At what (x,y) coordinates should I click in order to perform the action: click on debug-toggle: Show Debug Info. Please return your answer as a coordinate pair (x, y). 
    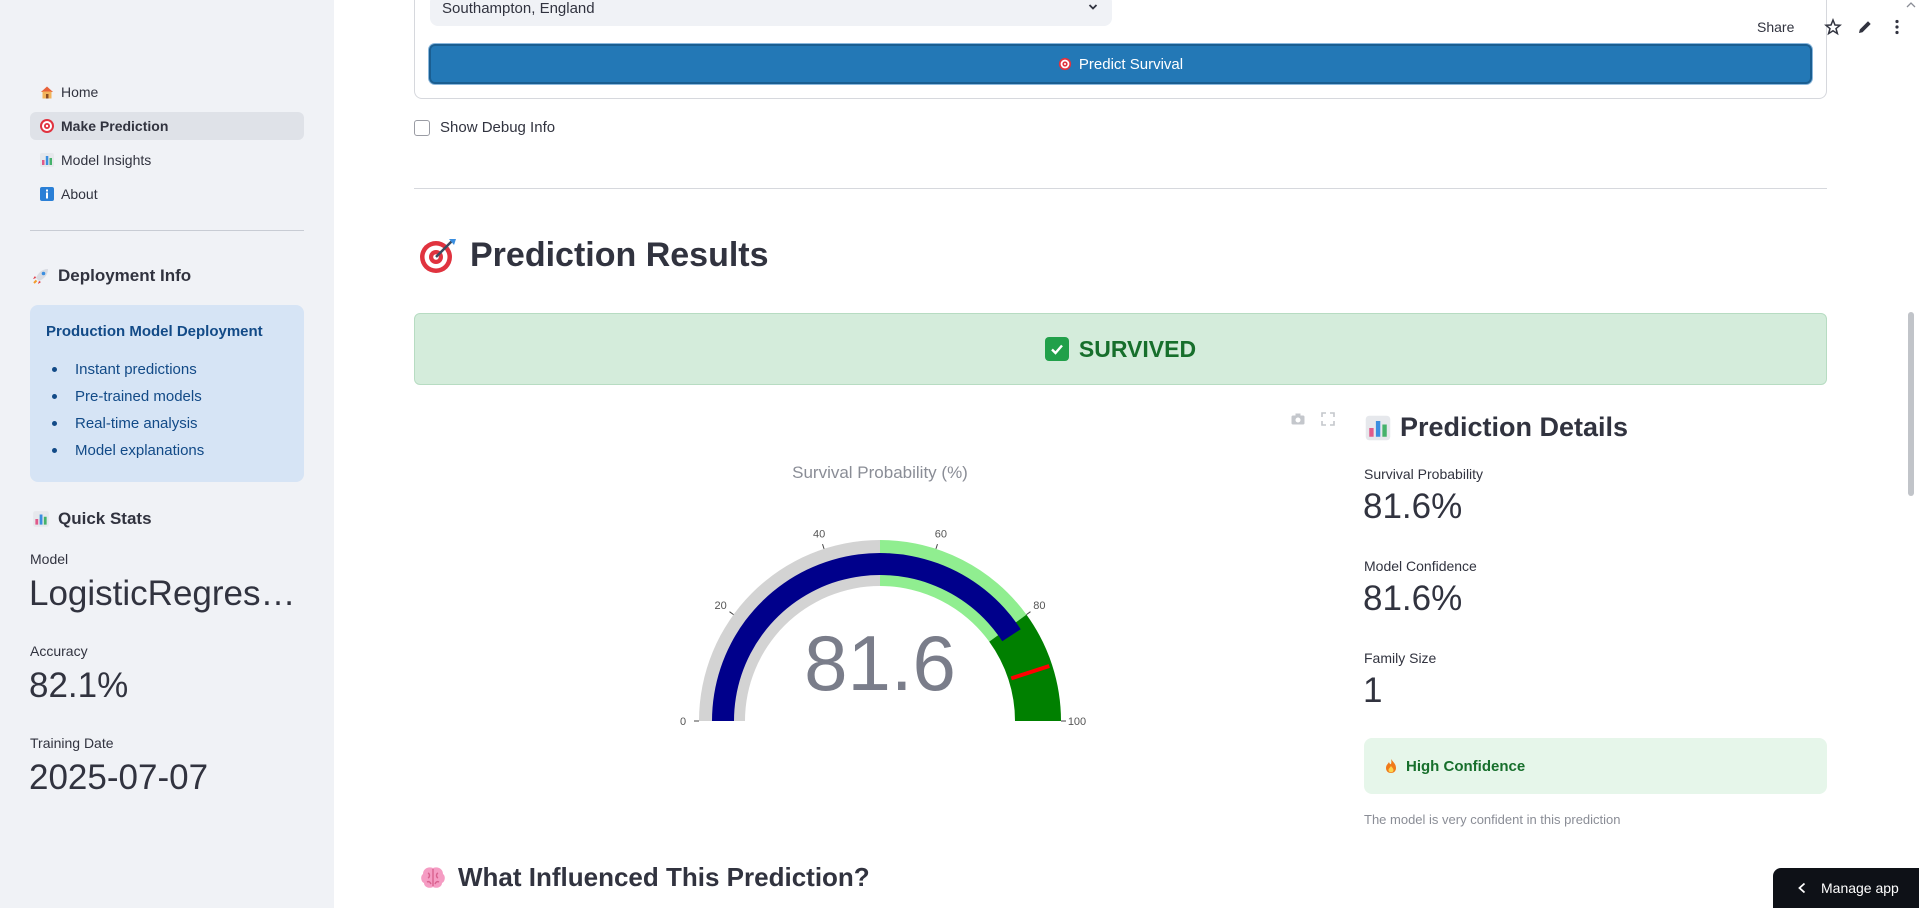
    Looking at the image, I should click on (484, 127).